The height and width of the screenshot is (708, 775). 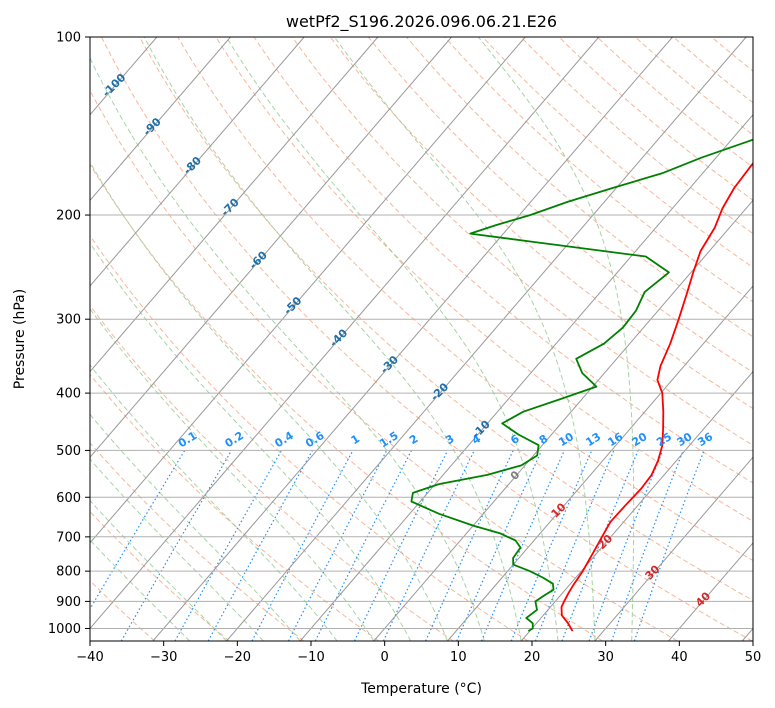 I want to click on y-tick-label: 1000, so click(x=64, y=629).